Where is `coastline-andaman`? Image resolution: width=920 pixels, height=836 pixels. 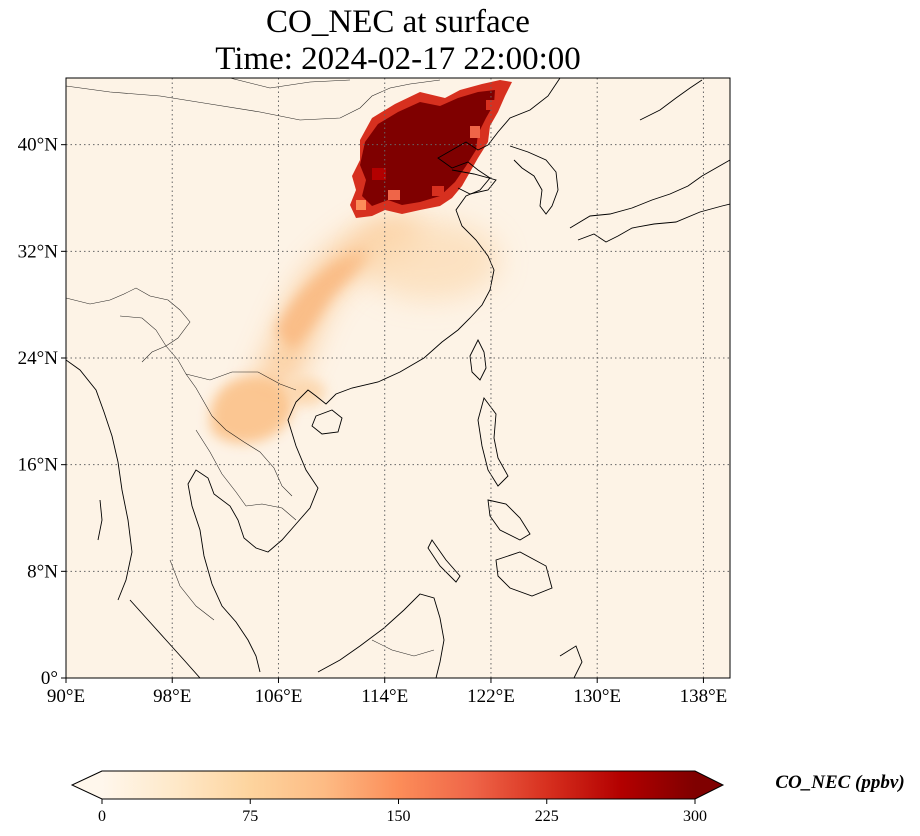 coastline-andaman is located at coordinates (100, 520).